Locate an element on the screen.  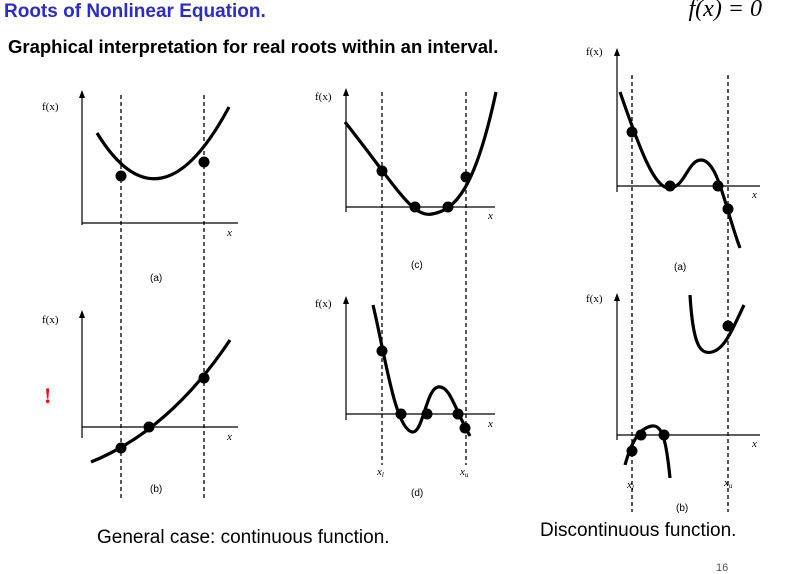
caption-continuous: General case: continuous function. is located at coordinates (243, 537).